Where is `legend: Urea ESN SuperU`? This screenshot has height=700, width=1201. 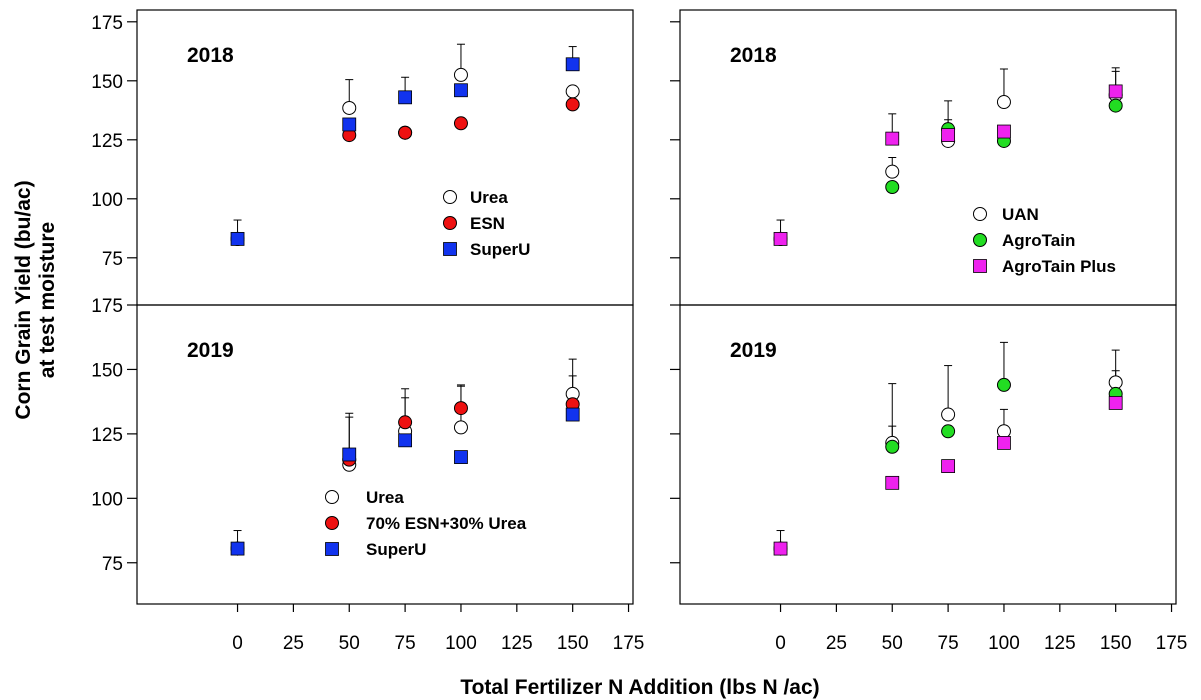
legend: Urea ESN SuperU is located at coordinates (486, 223).